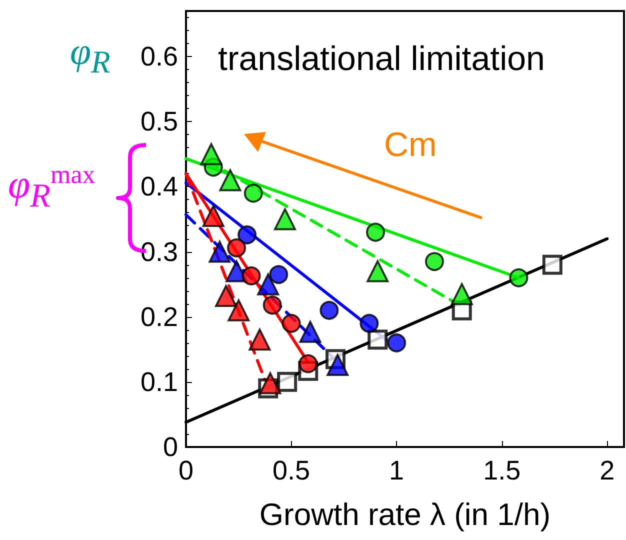 This screenshot has width=626, height=540. Describe the element at coordinates (405, 514) in the screenshot. I see `x-axis-title: Growth rate λ (in 1/h)` at that location.